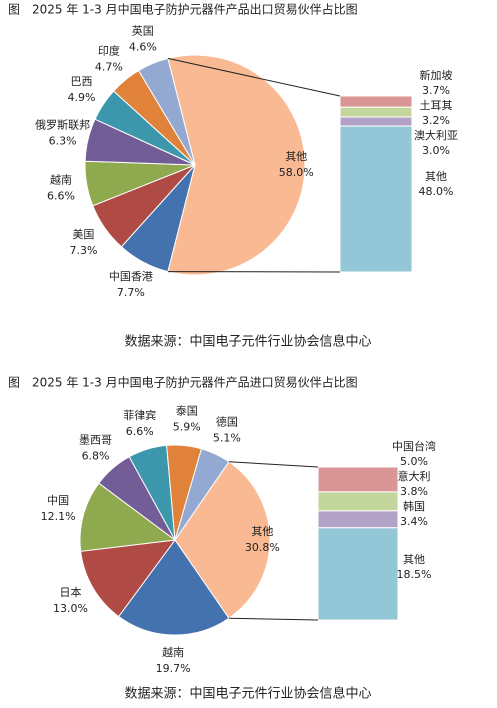 The height and width of the screenshot is (708, 497). Describe the element at coordinates (183, 382) in the screenshot. I see `chart-title: 图 2025 年 1-3 月中国电子防护元器件产品进口贸易伙伴占比图` at that location.